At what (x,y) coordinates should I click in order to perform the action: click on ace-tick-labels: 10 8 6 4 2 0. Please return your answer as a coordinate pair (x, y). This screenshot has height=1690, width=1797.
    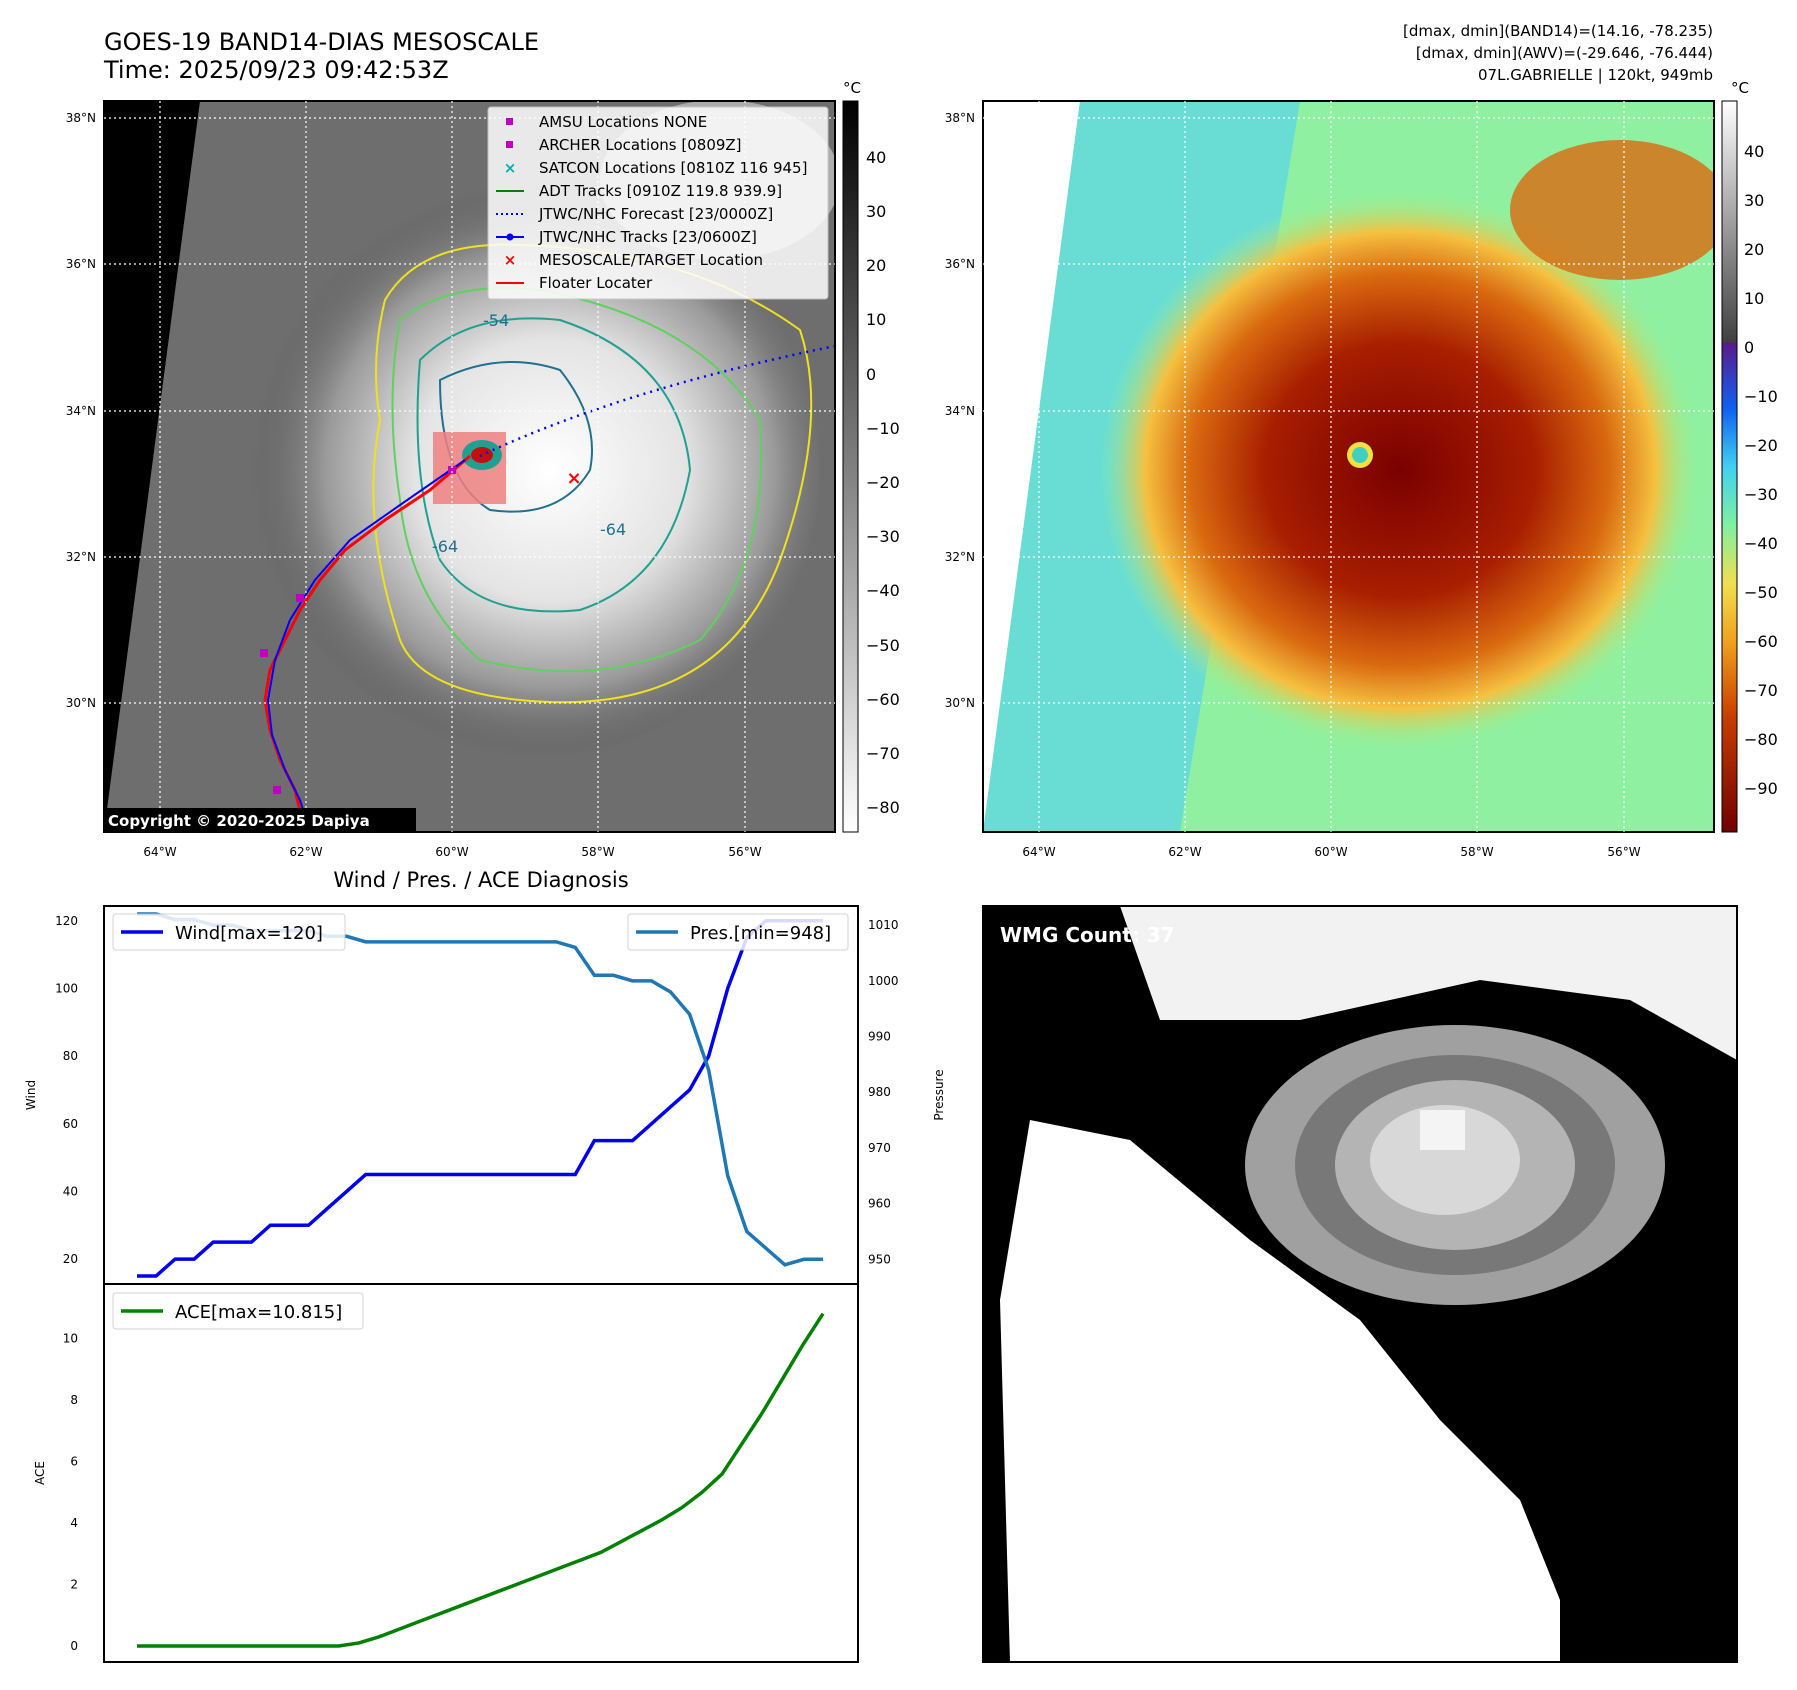
    Looking at the image, I should click on (70, 1492).